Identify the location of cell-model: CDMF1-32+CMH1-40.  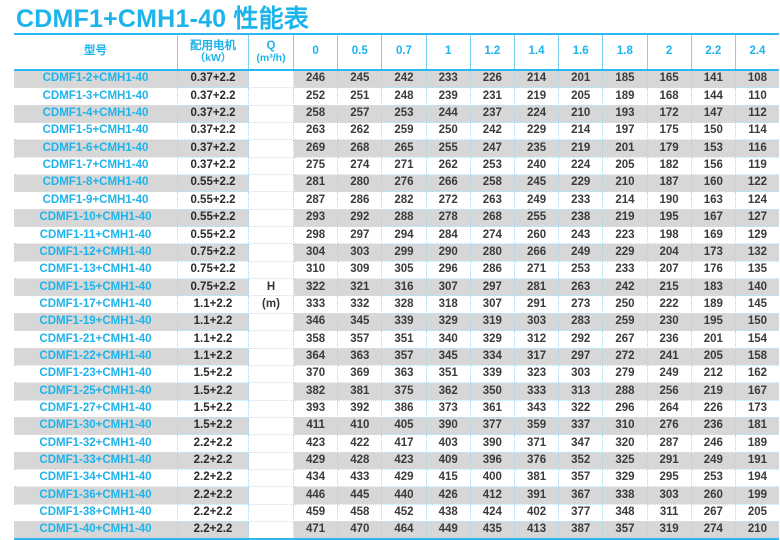
(96, 443).